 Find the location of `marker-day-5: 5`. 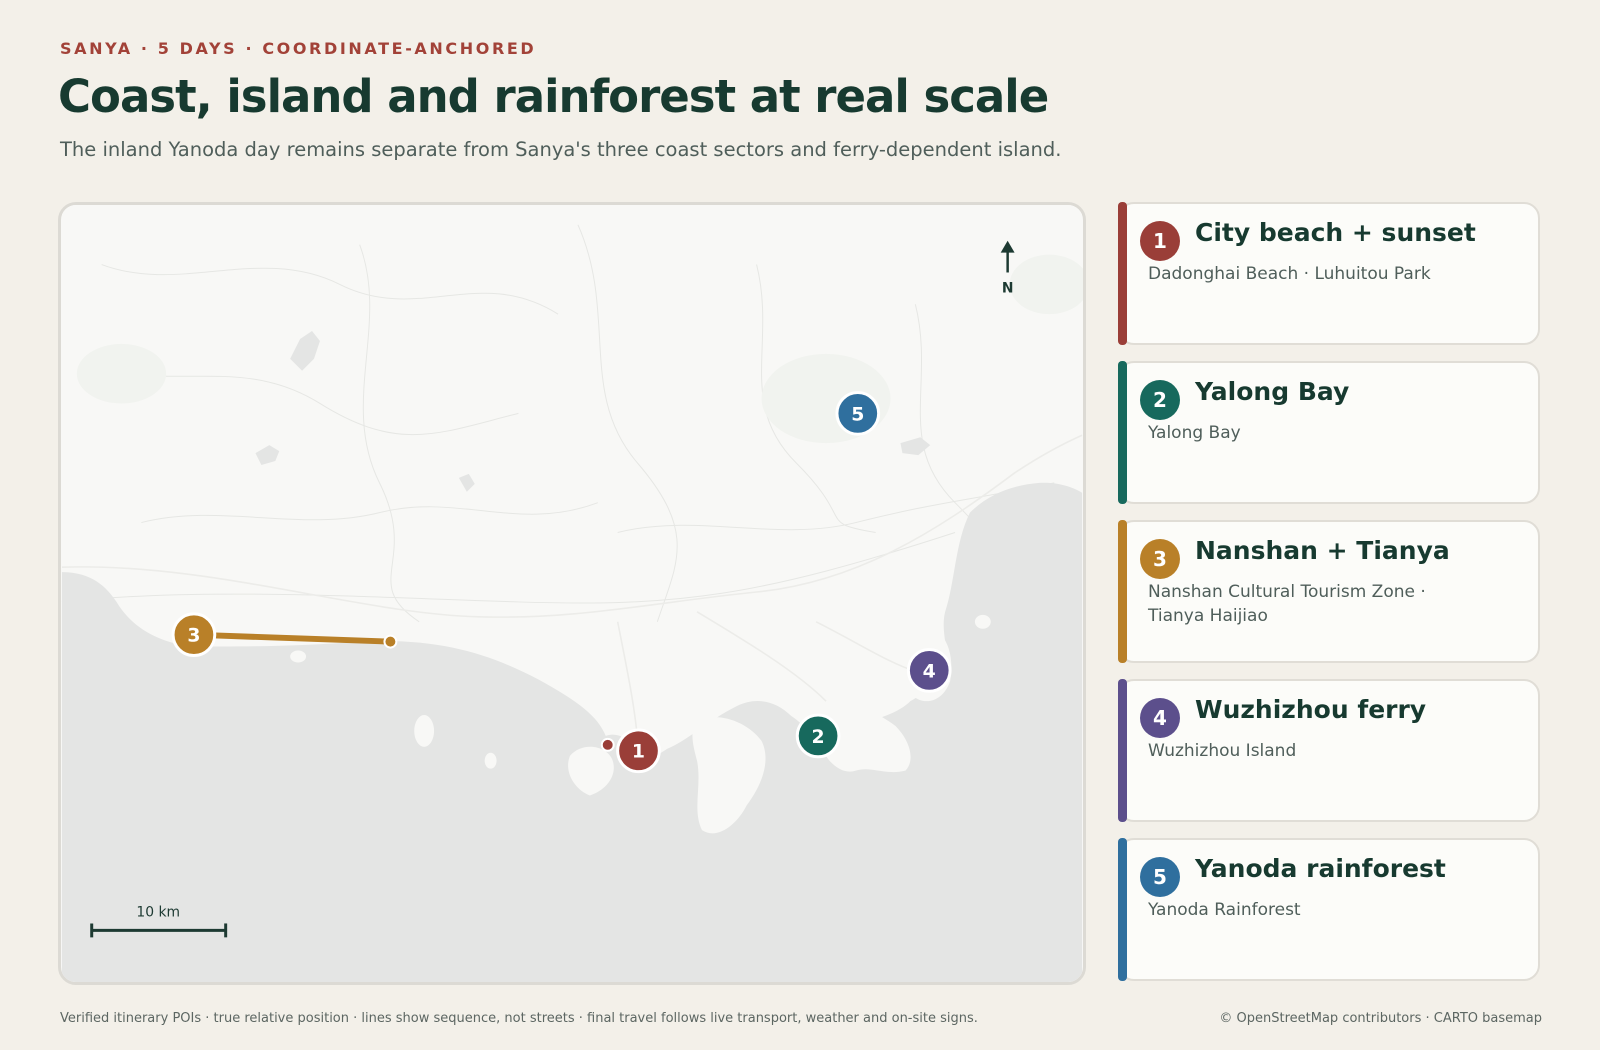

marker-day-5: 5 is located at coordinates (858, 413).